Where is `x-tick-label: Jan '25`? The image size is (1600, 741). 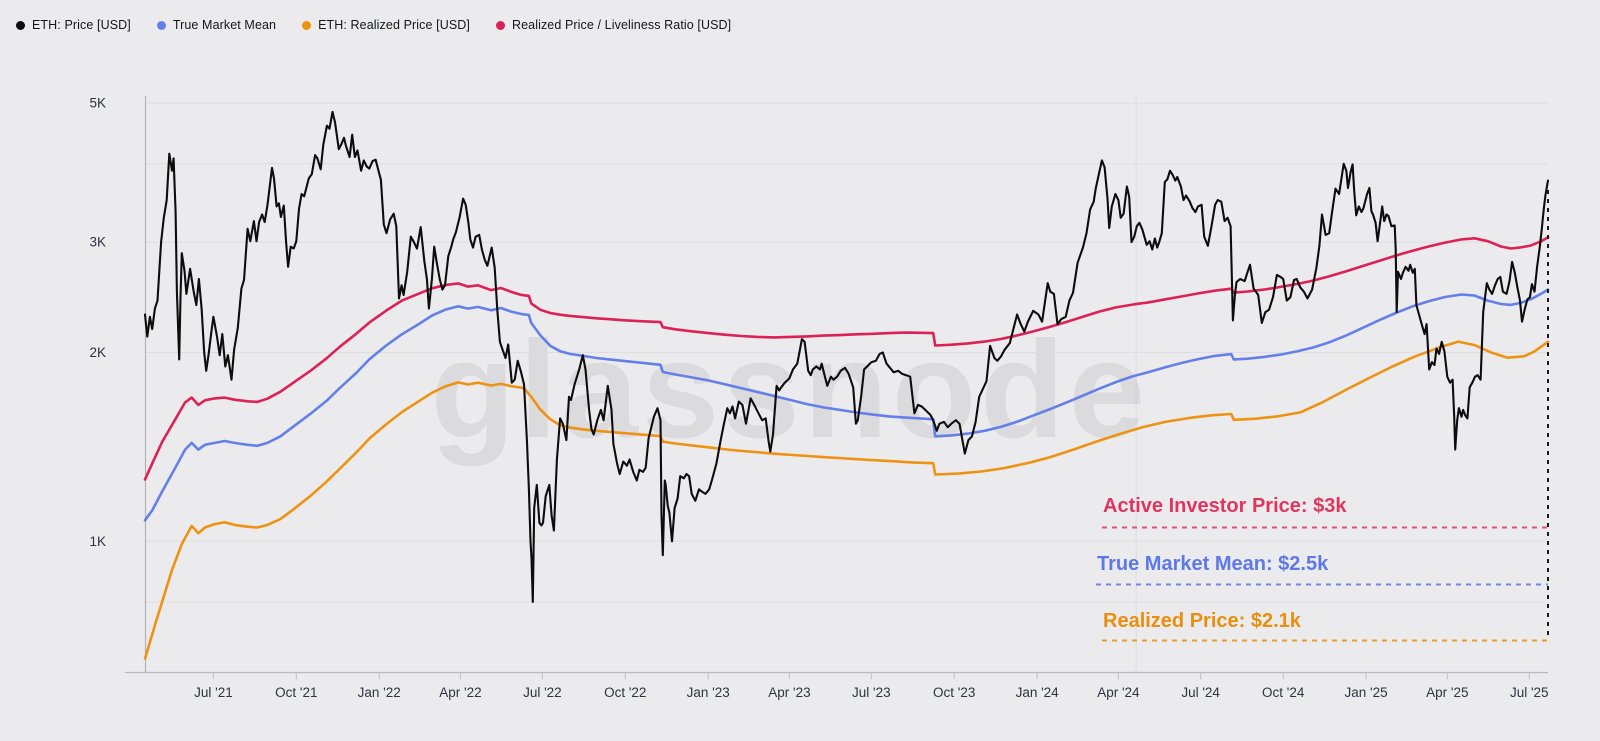
x-tick-label: Jan '25 is located at coordinates (1366, 692).